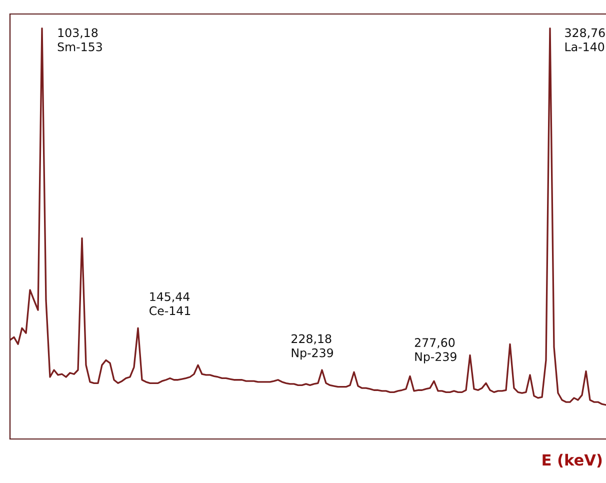 This screenshot has height=483, width=606. What do you see at coordinates (435, 351) in the screenshot?
I see `annotation: 277,60 Np-239` at bounding box center [435, 351].